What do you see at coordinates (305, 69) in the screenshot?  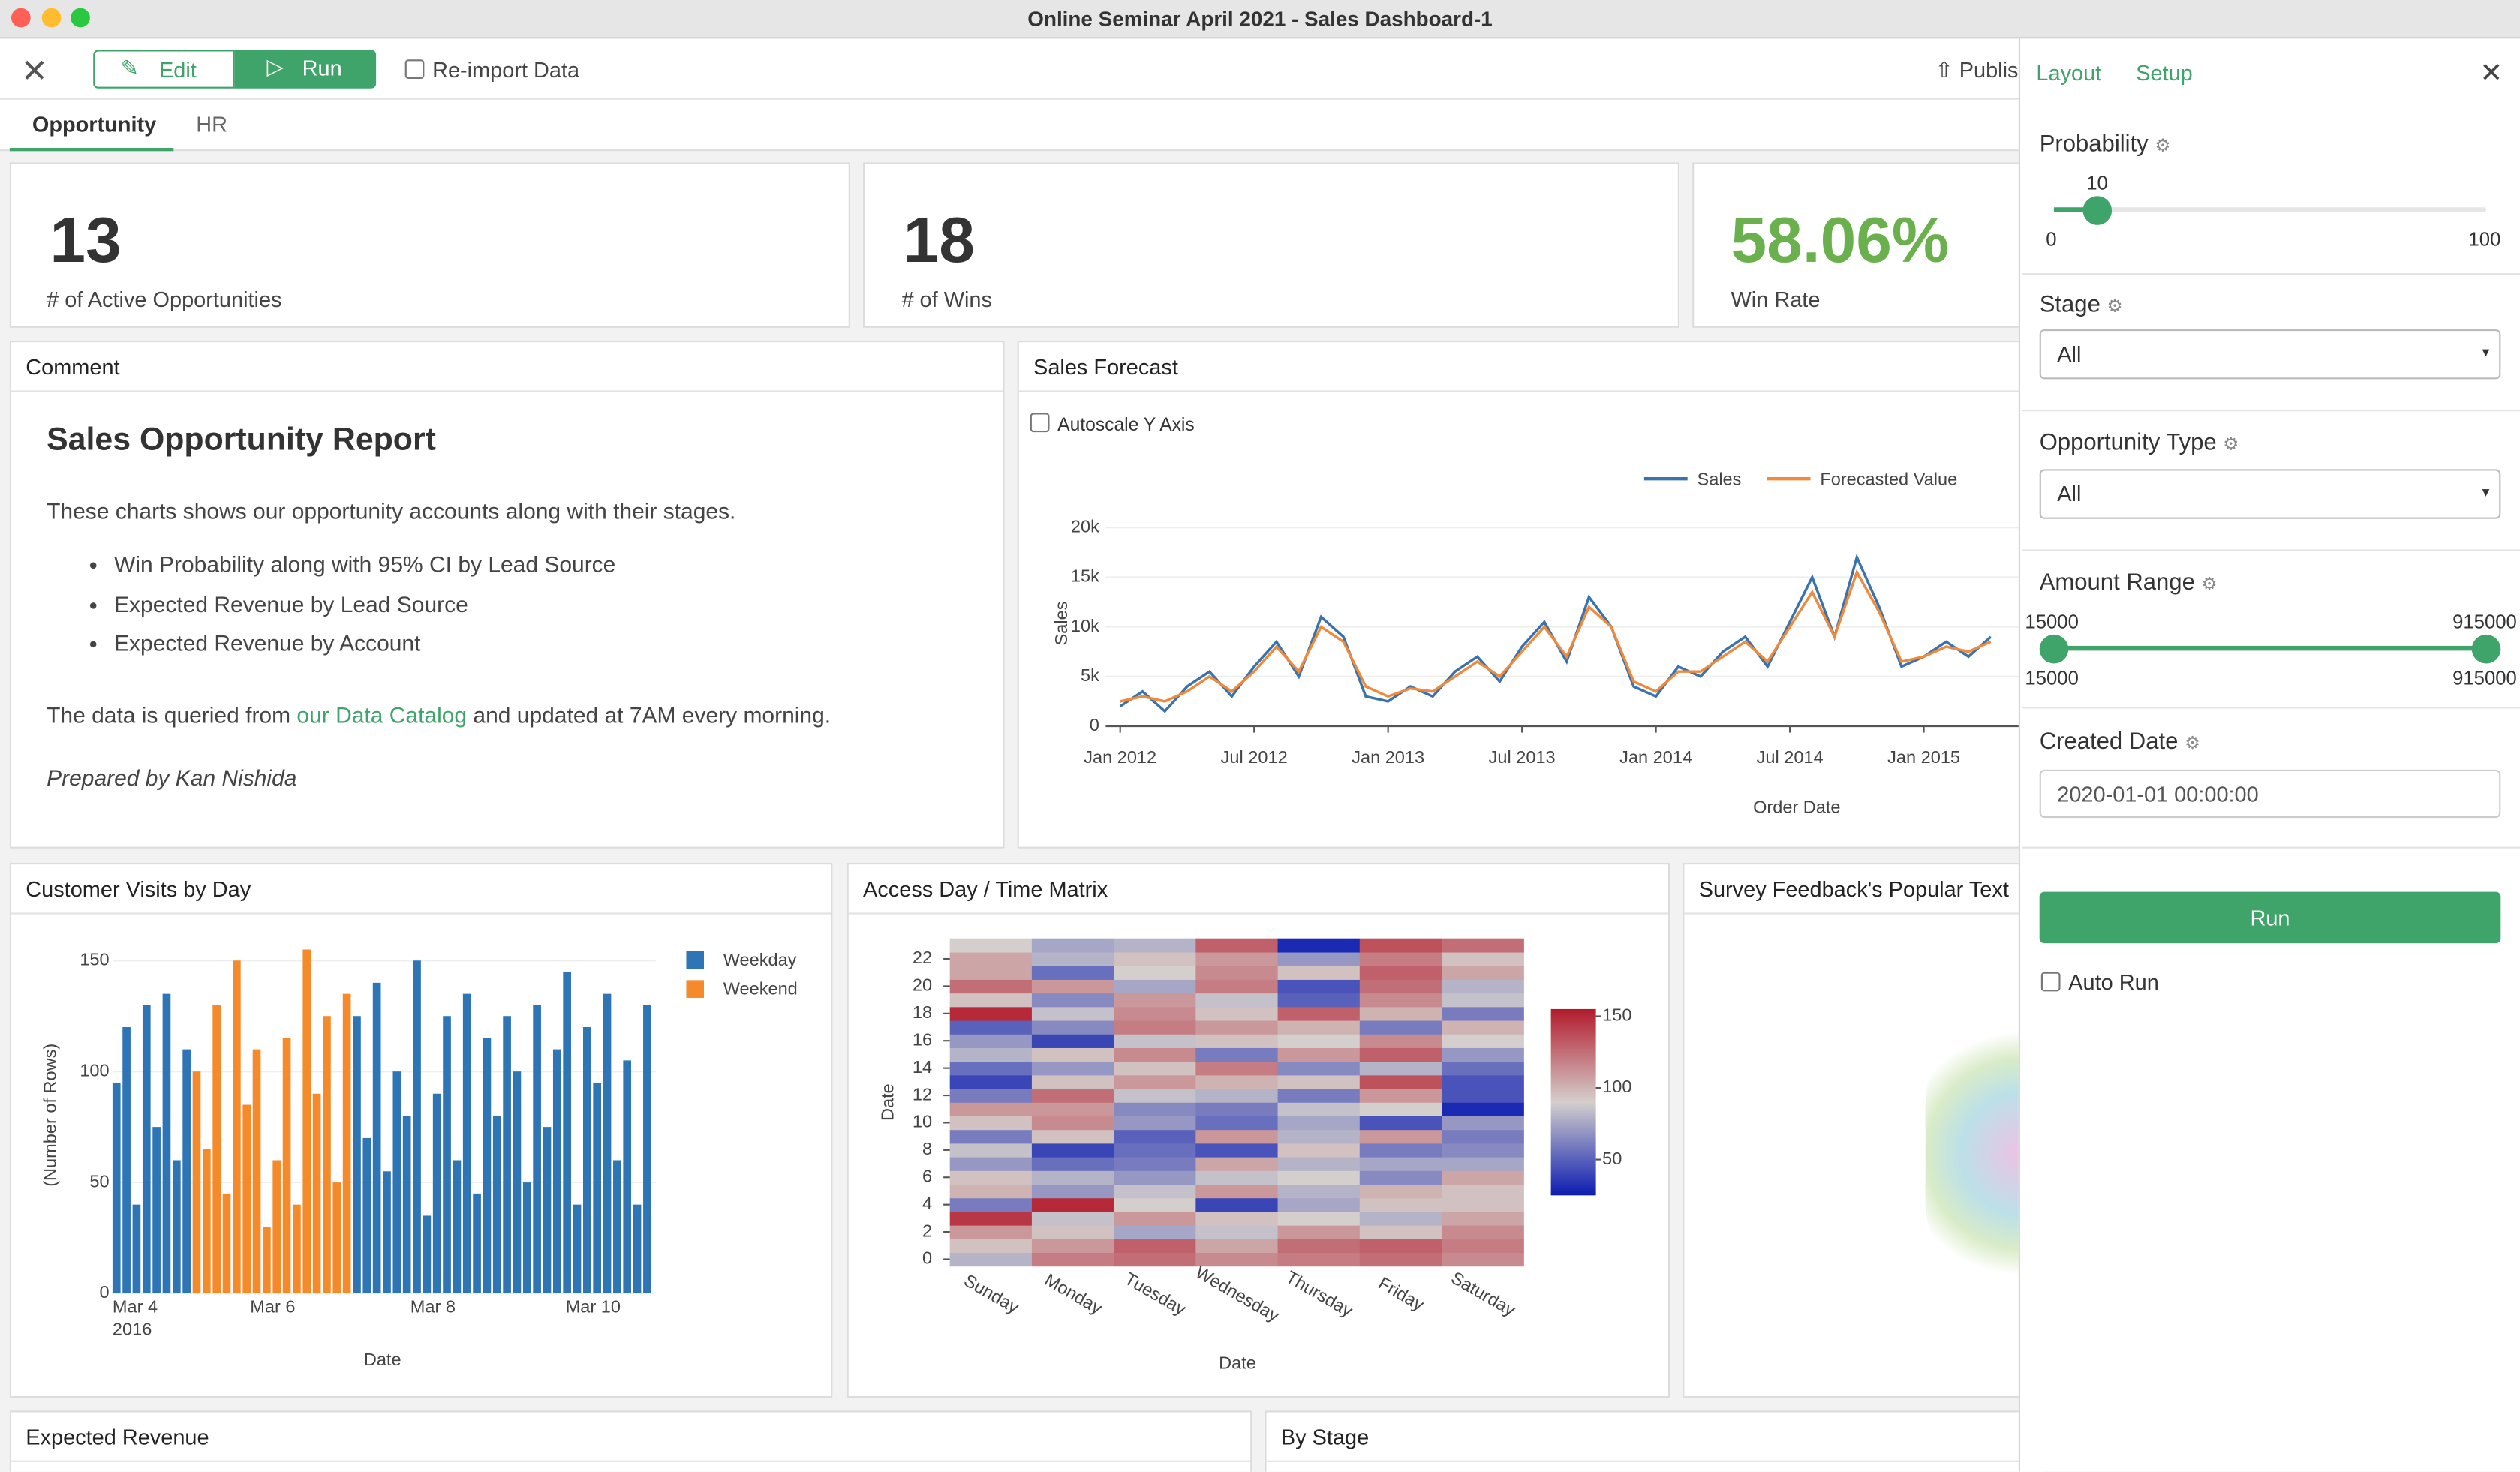 I see `run-button: ▷ Run` at bounding box center [305, 69].